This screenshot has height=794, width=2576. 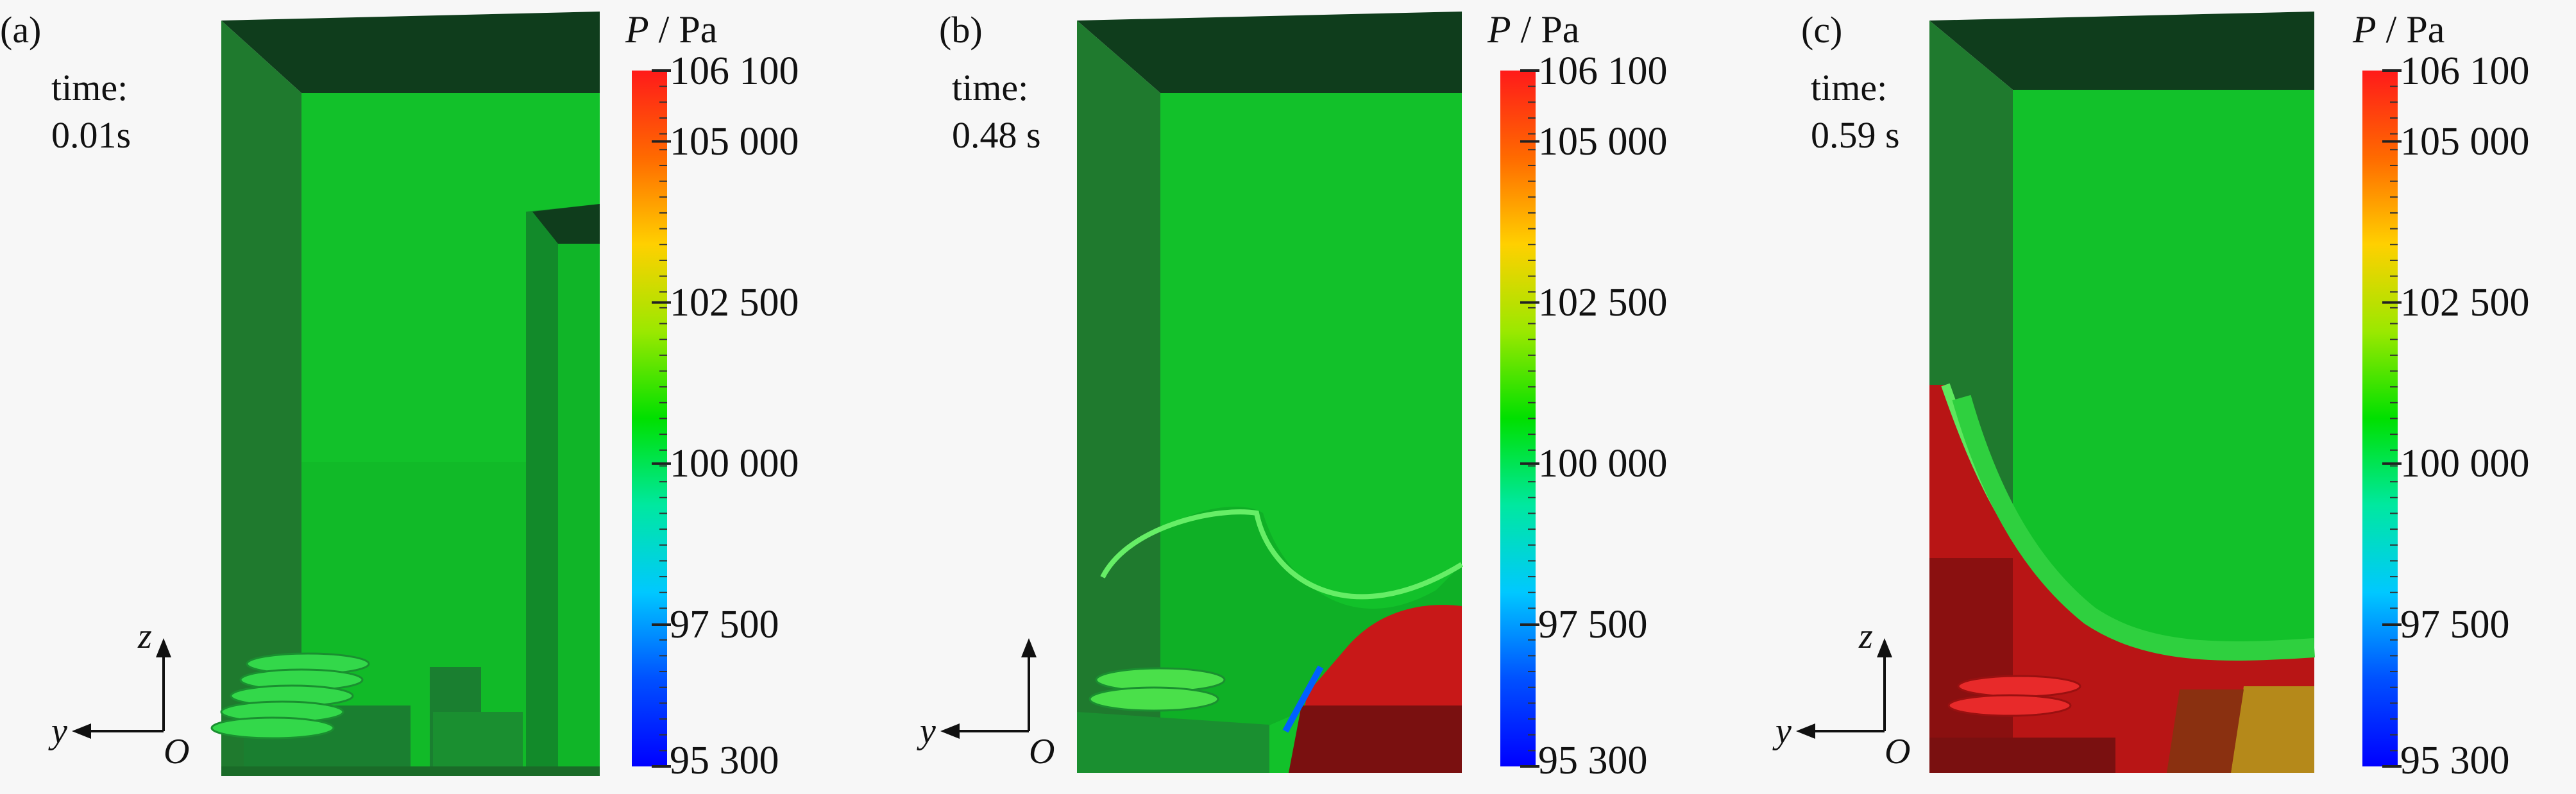 I want to click on panel-label: (b), so click(x=961, y=30).